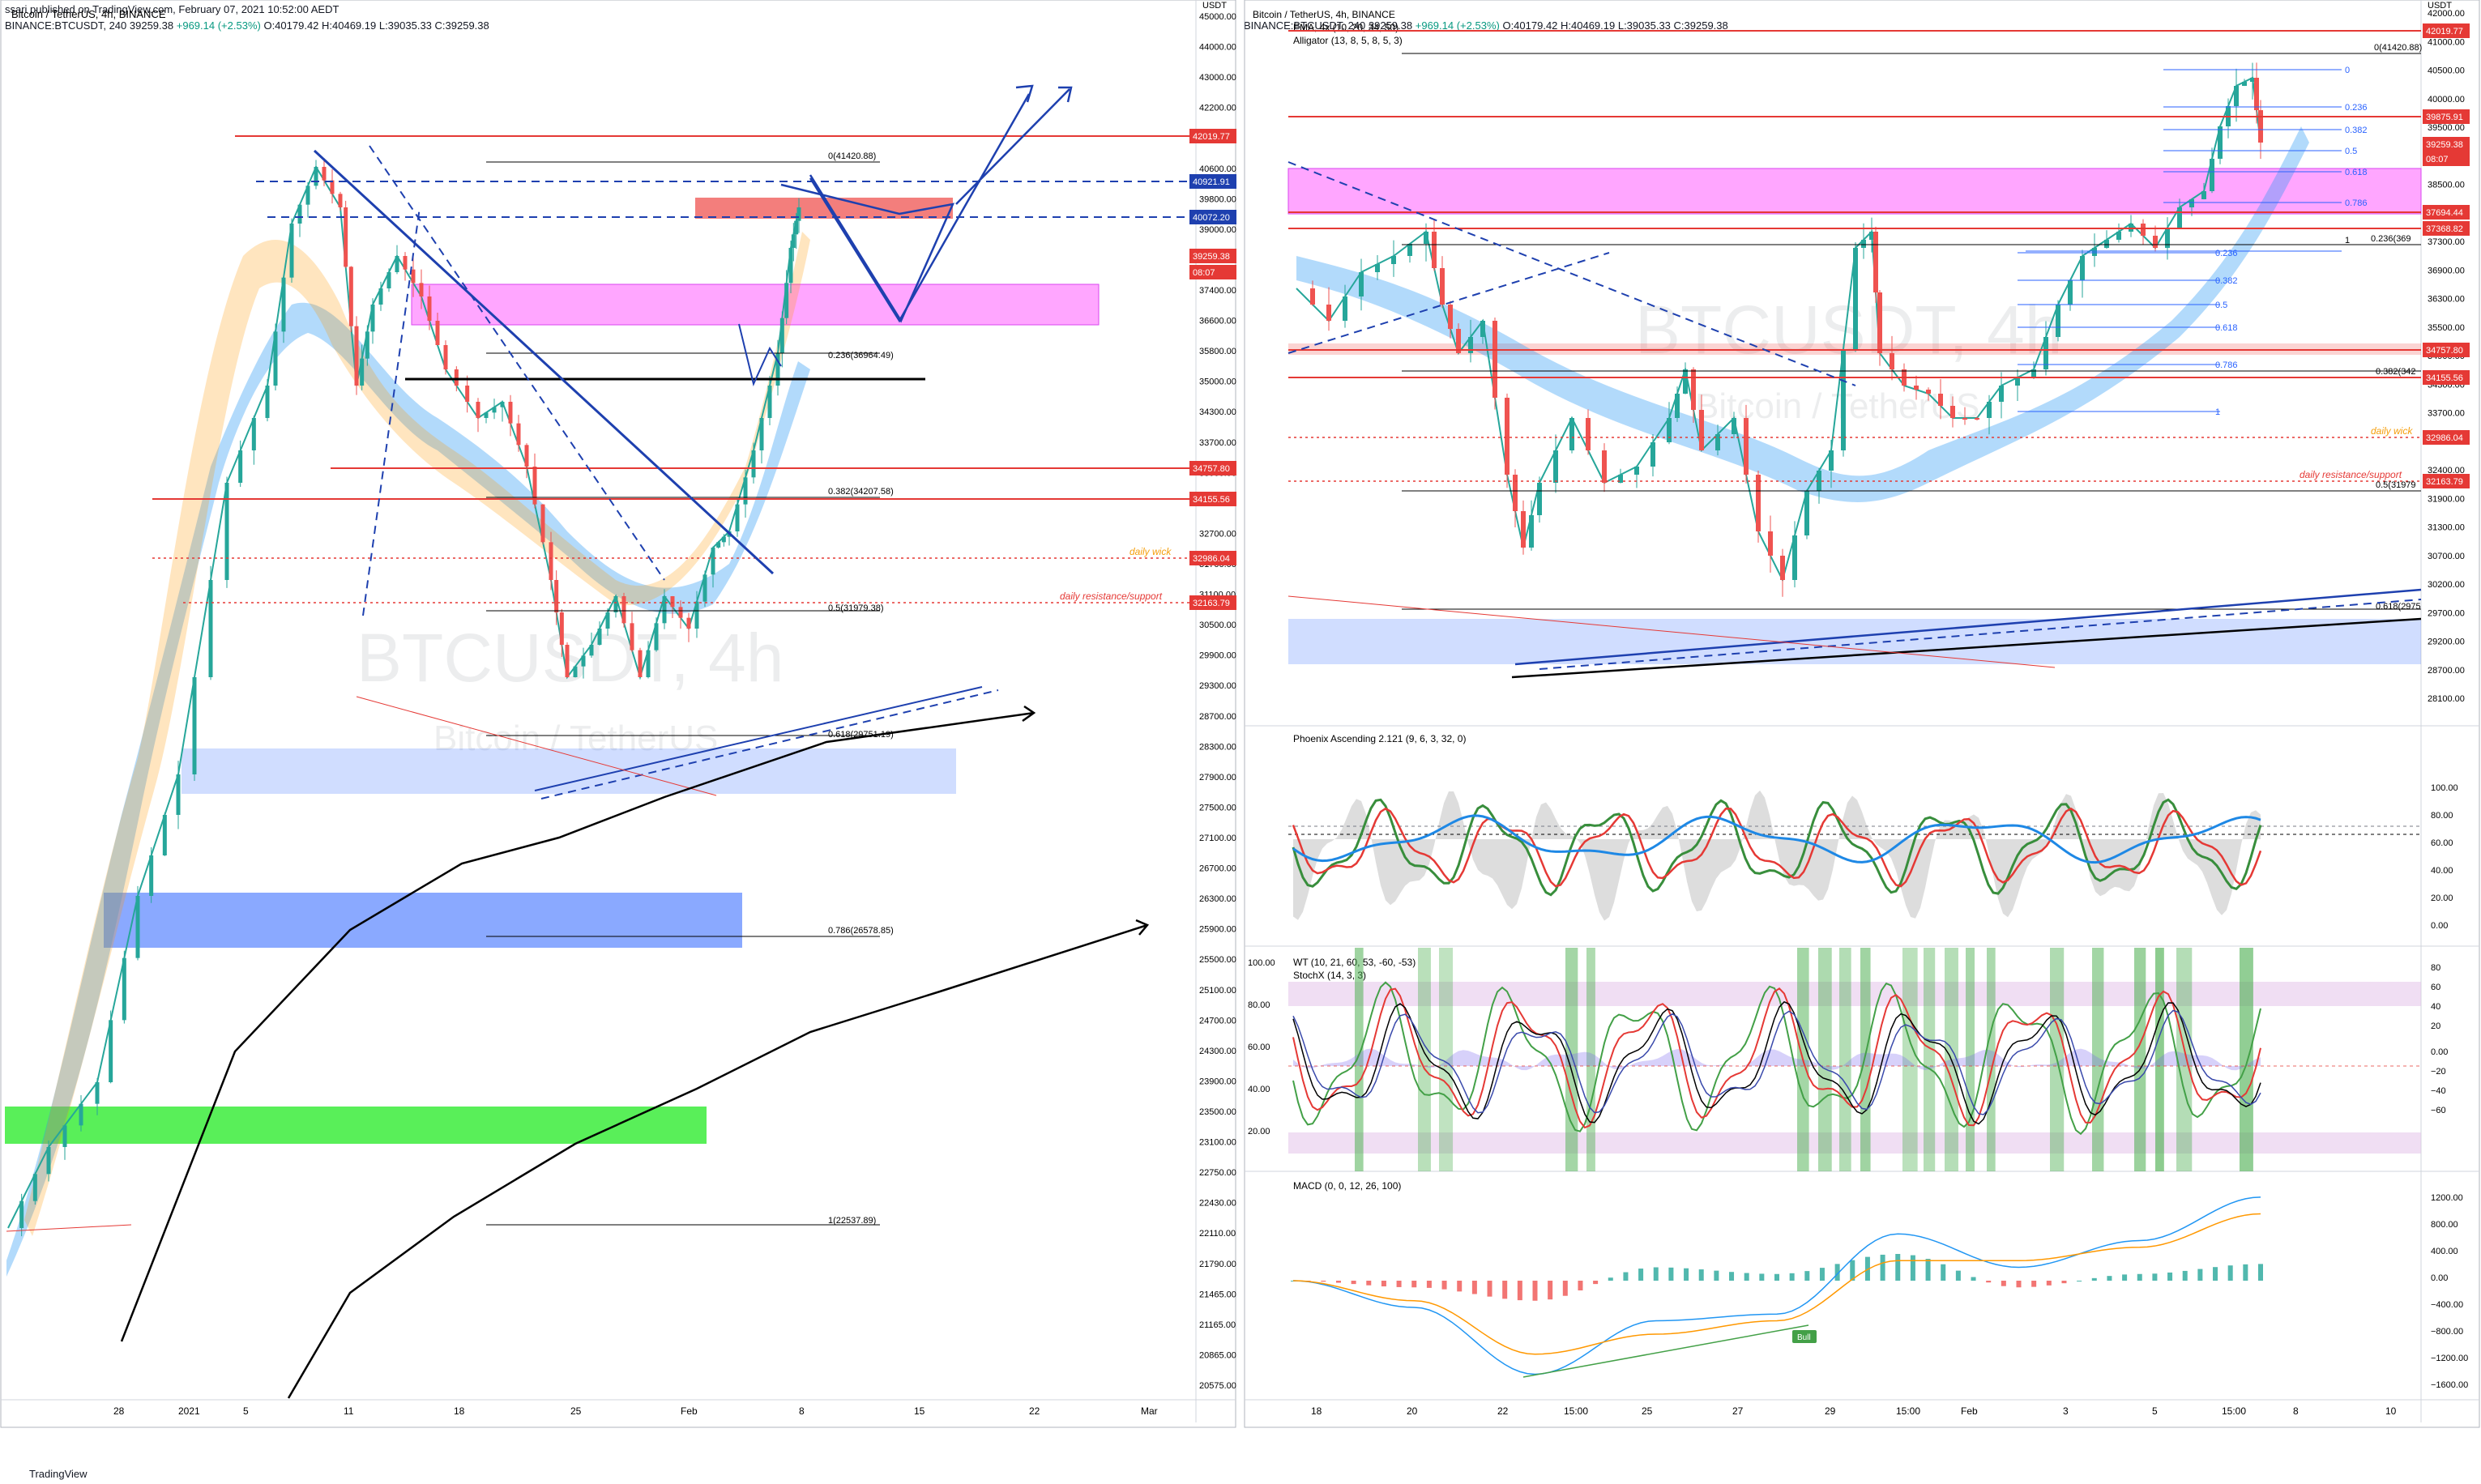  What do you see at coordinates (1665, 1351) in the screenshot?
I see `macd-bull-divergence-line` at bounding box center [1665, 1351].